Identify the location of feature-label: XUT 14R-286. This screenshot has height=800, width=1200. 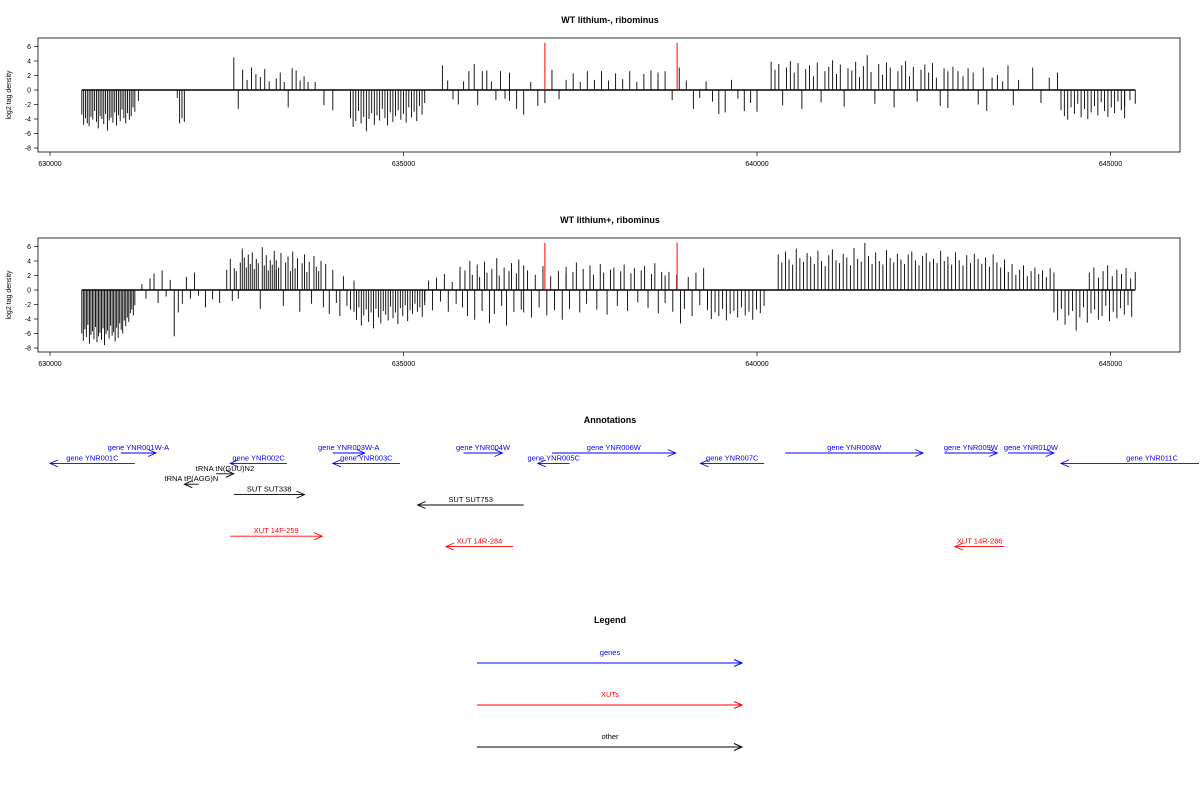
(980, 541).